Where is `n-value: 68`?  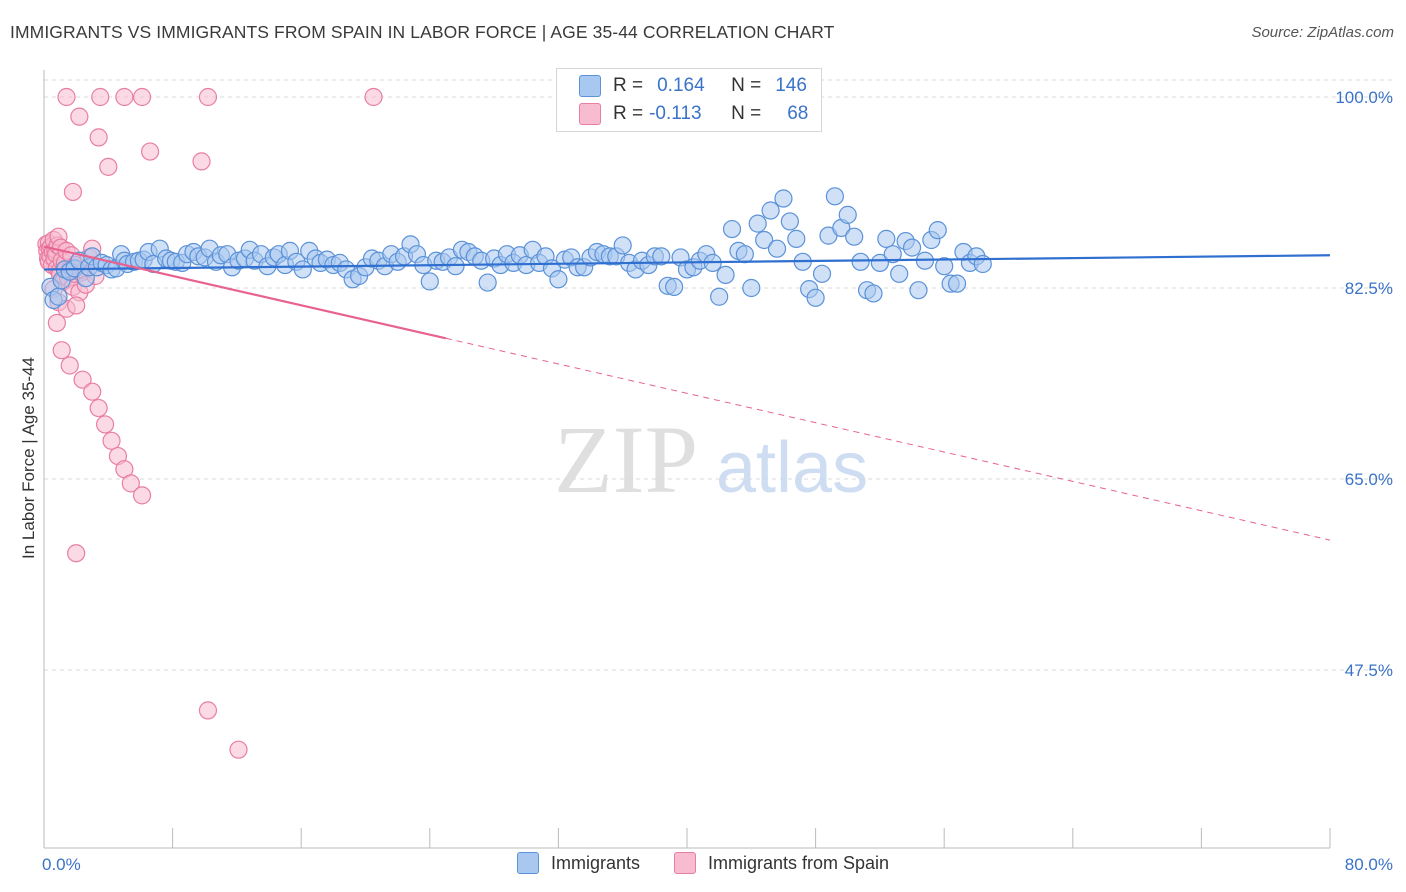
n-value: 68 is located at coordinates (798, 113).